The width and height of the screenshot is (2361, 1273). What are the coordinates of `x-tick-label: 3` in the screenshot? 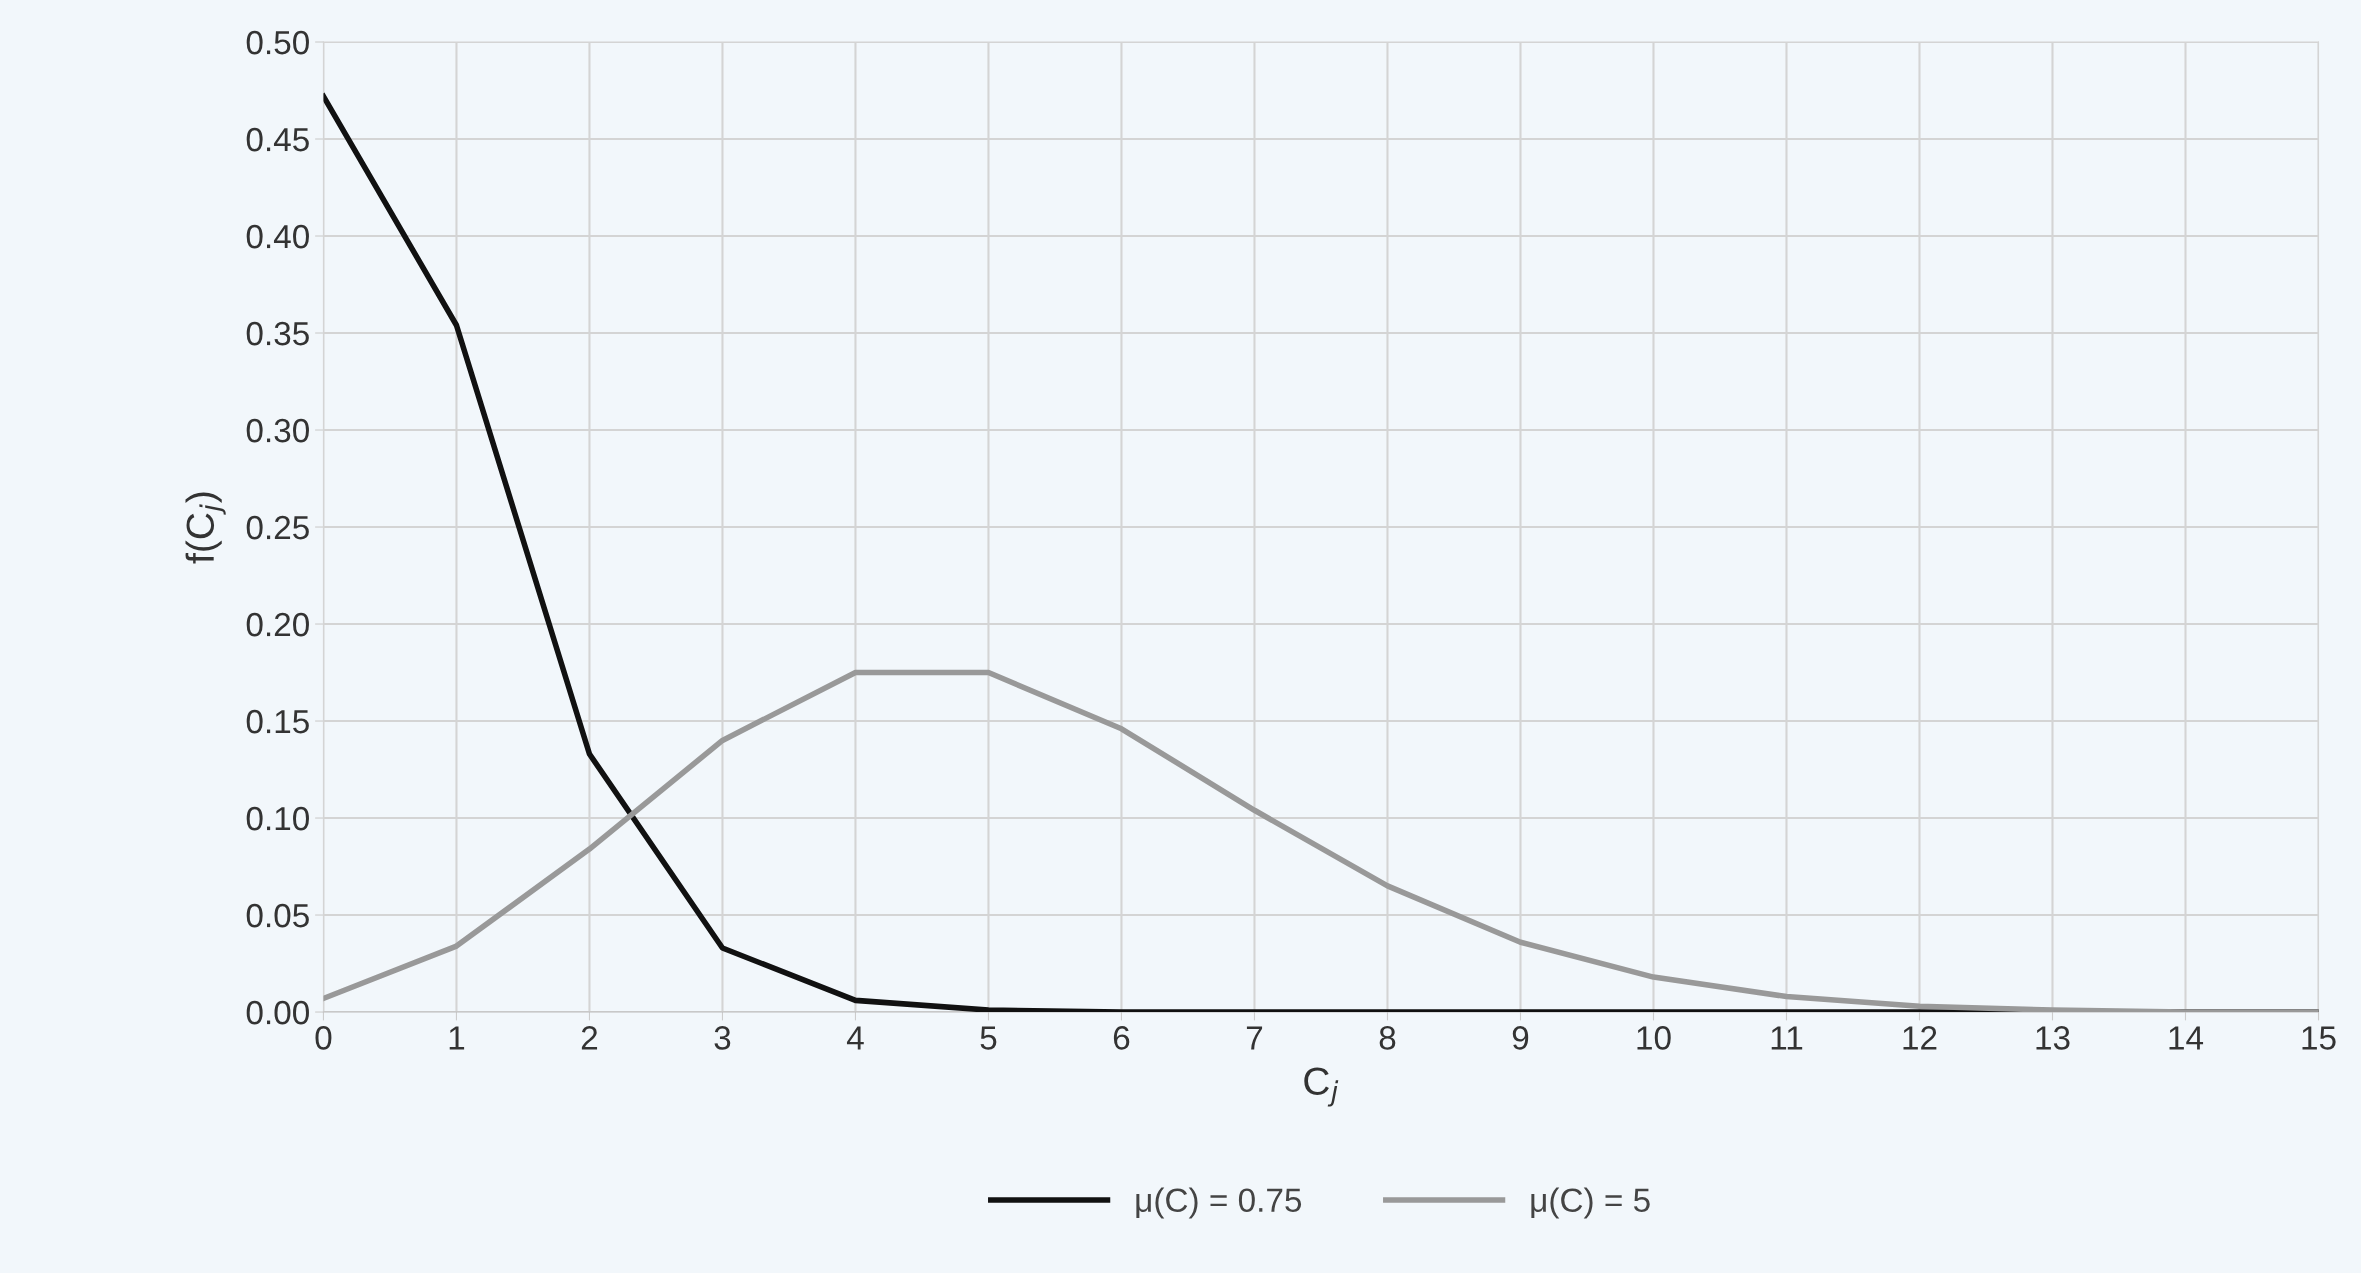 It's located at (722, 1038).